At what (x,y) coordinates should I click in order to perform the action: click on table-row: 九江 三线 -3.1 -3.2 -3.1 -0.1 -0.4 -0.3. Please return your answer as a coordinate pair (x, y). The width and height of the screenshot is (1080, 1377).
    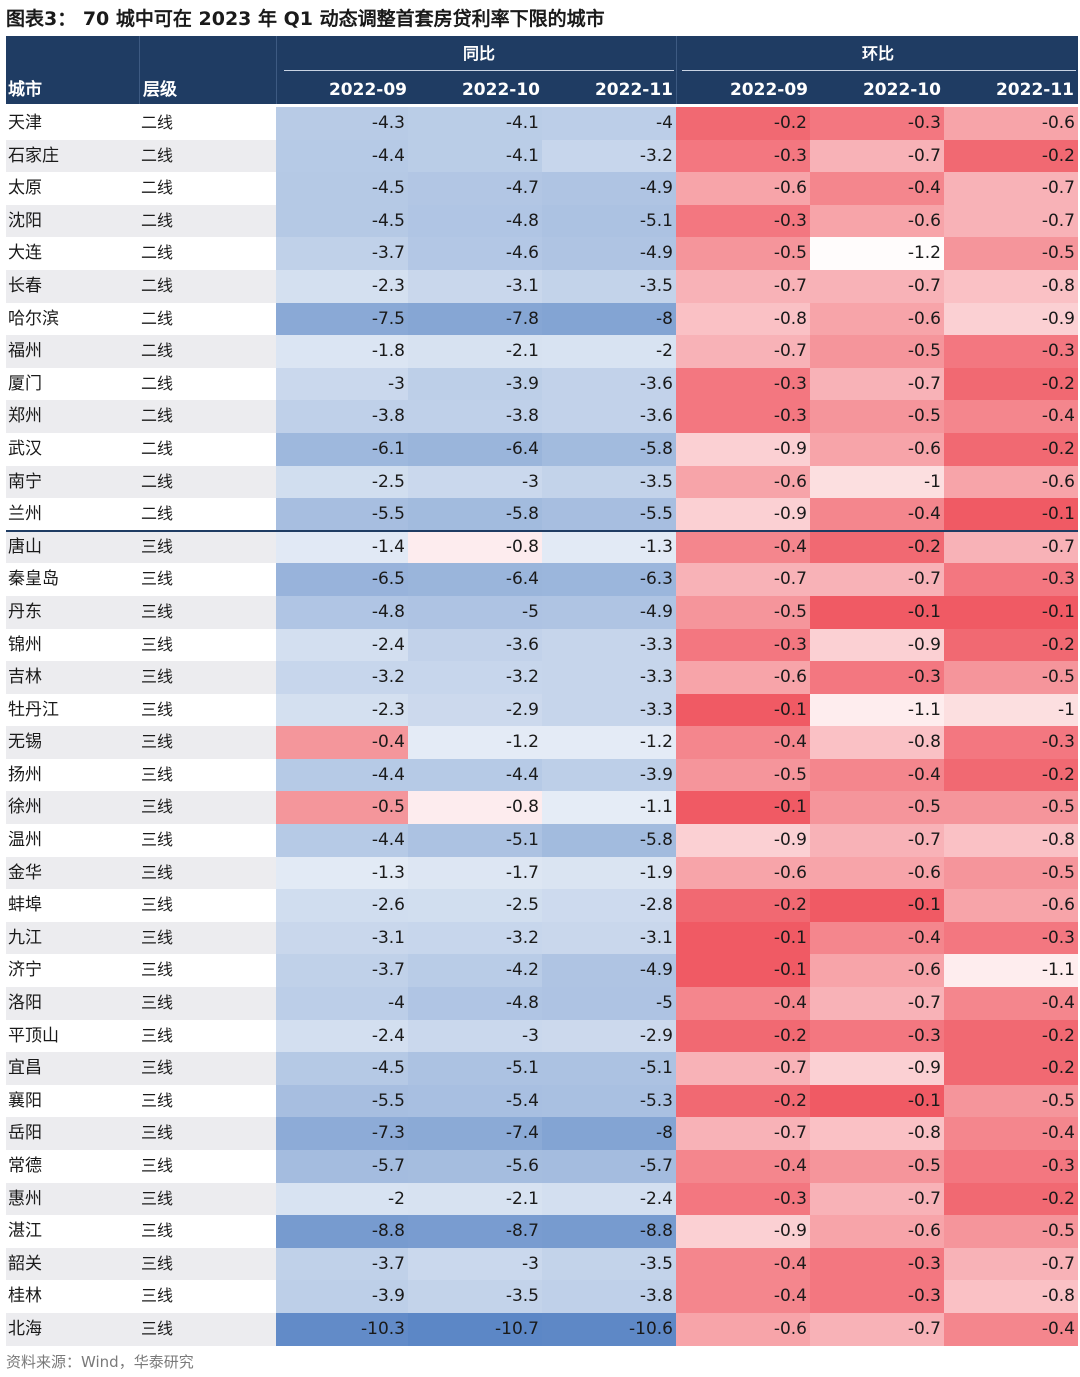
    Looking at the image, I should click on (542, 938).